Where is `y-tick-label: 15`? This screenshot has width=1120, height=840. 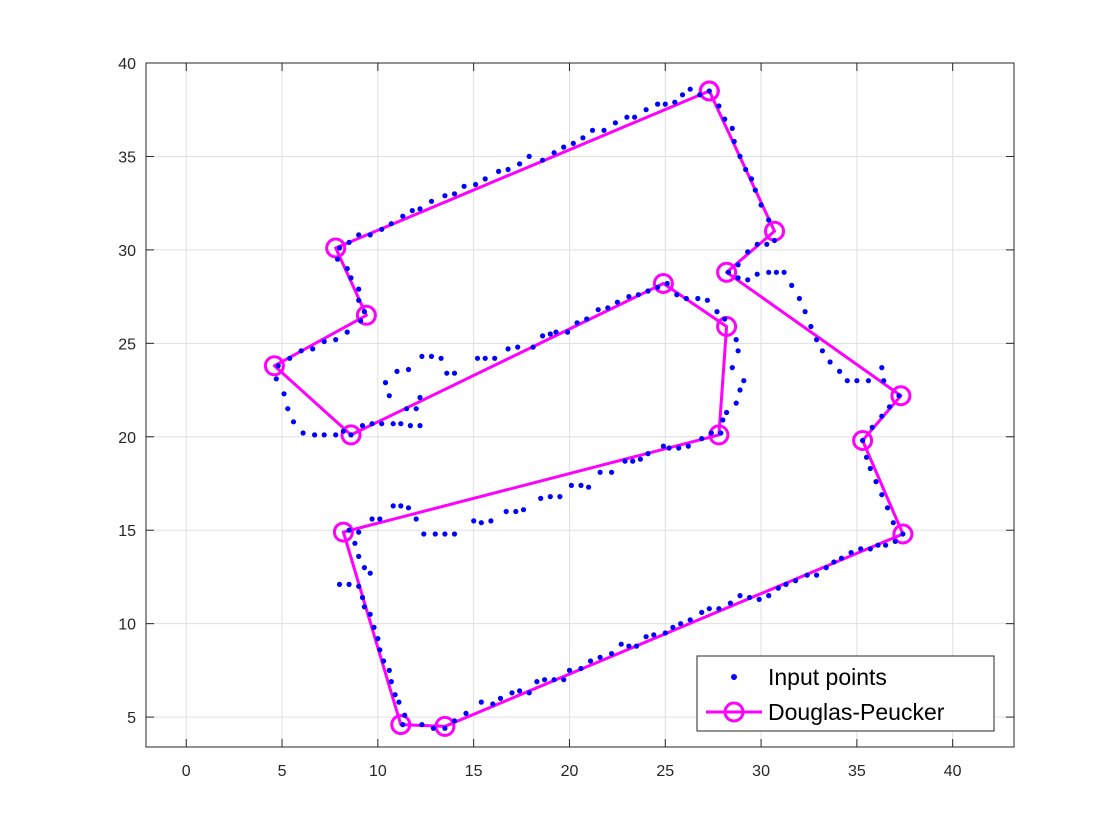 y-tick-label: 15 is located at coordinates (127, 531).